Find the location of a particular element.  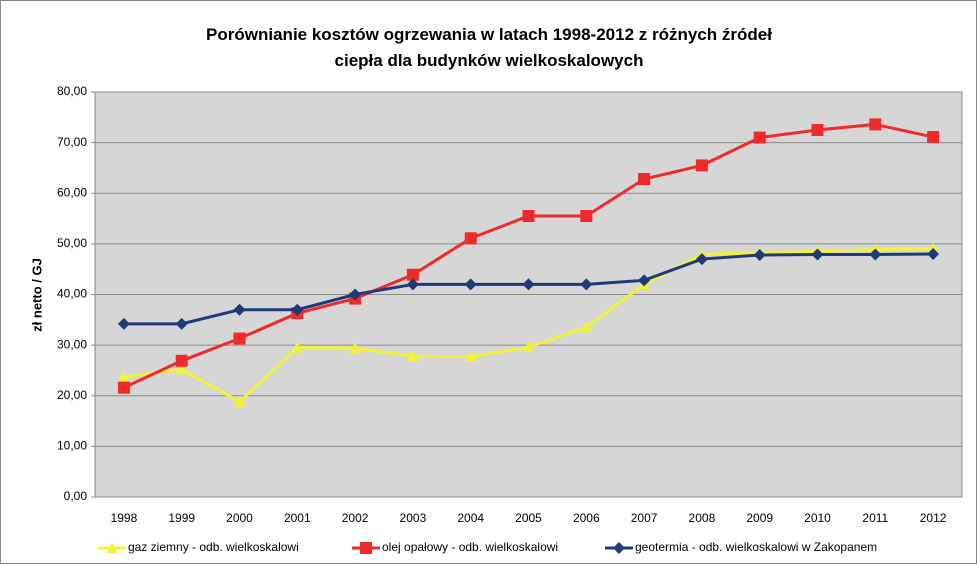

y-tick-label: 70,00 is located at coordinates (72, 142).